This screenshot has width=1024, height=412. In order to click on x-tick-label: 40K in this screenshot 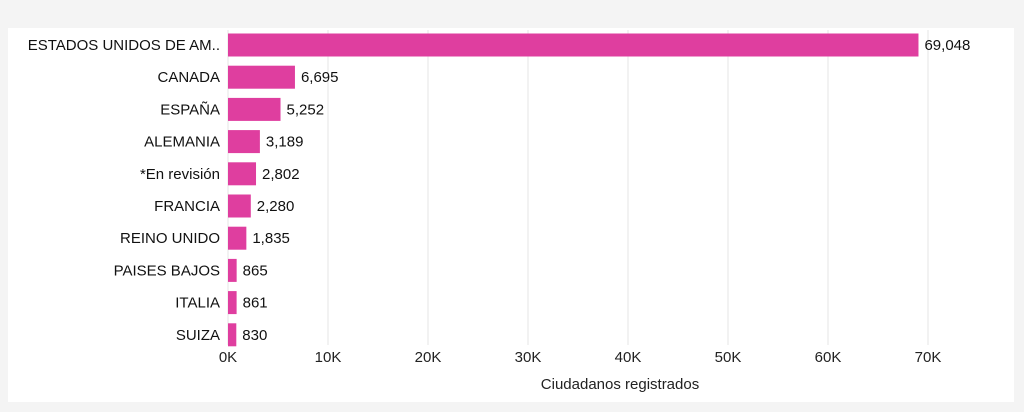, I will do `click(628, 357)`.